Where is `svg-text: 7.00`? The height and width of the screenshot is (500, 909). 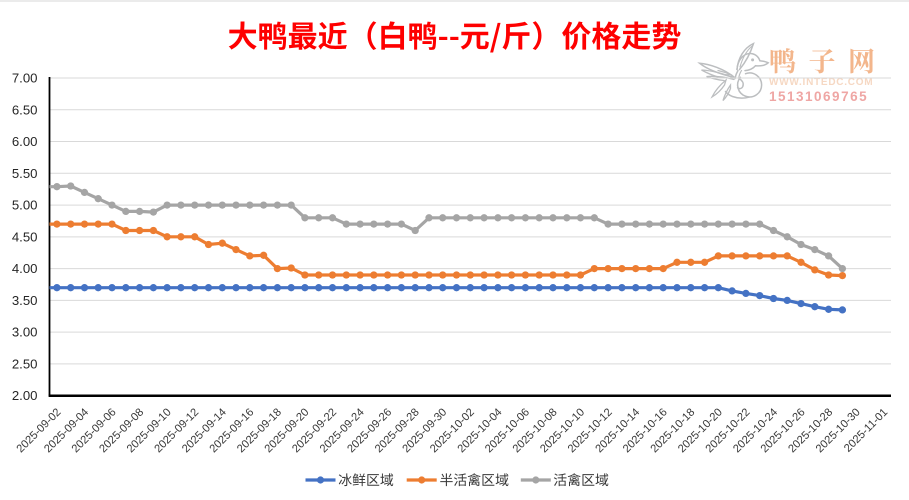
svg-text: 7.00 is located at coordinates (25, 78).